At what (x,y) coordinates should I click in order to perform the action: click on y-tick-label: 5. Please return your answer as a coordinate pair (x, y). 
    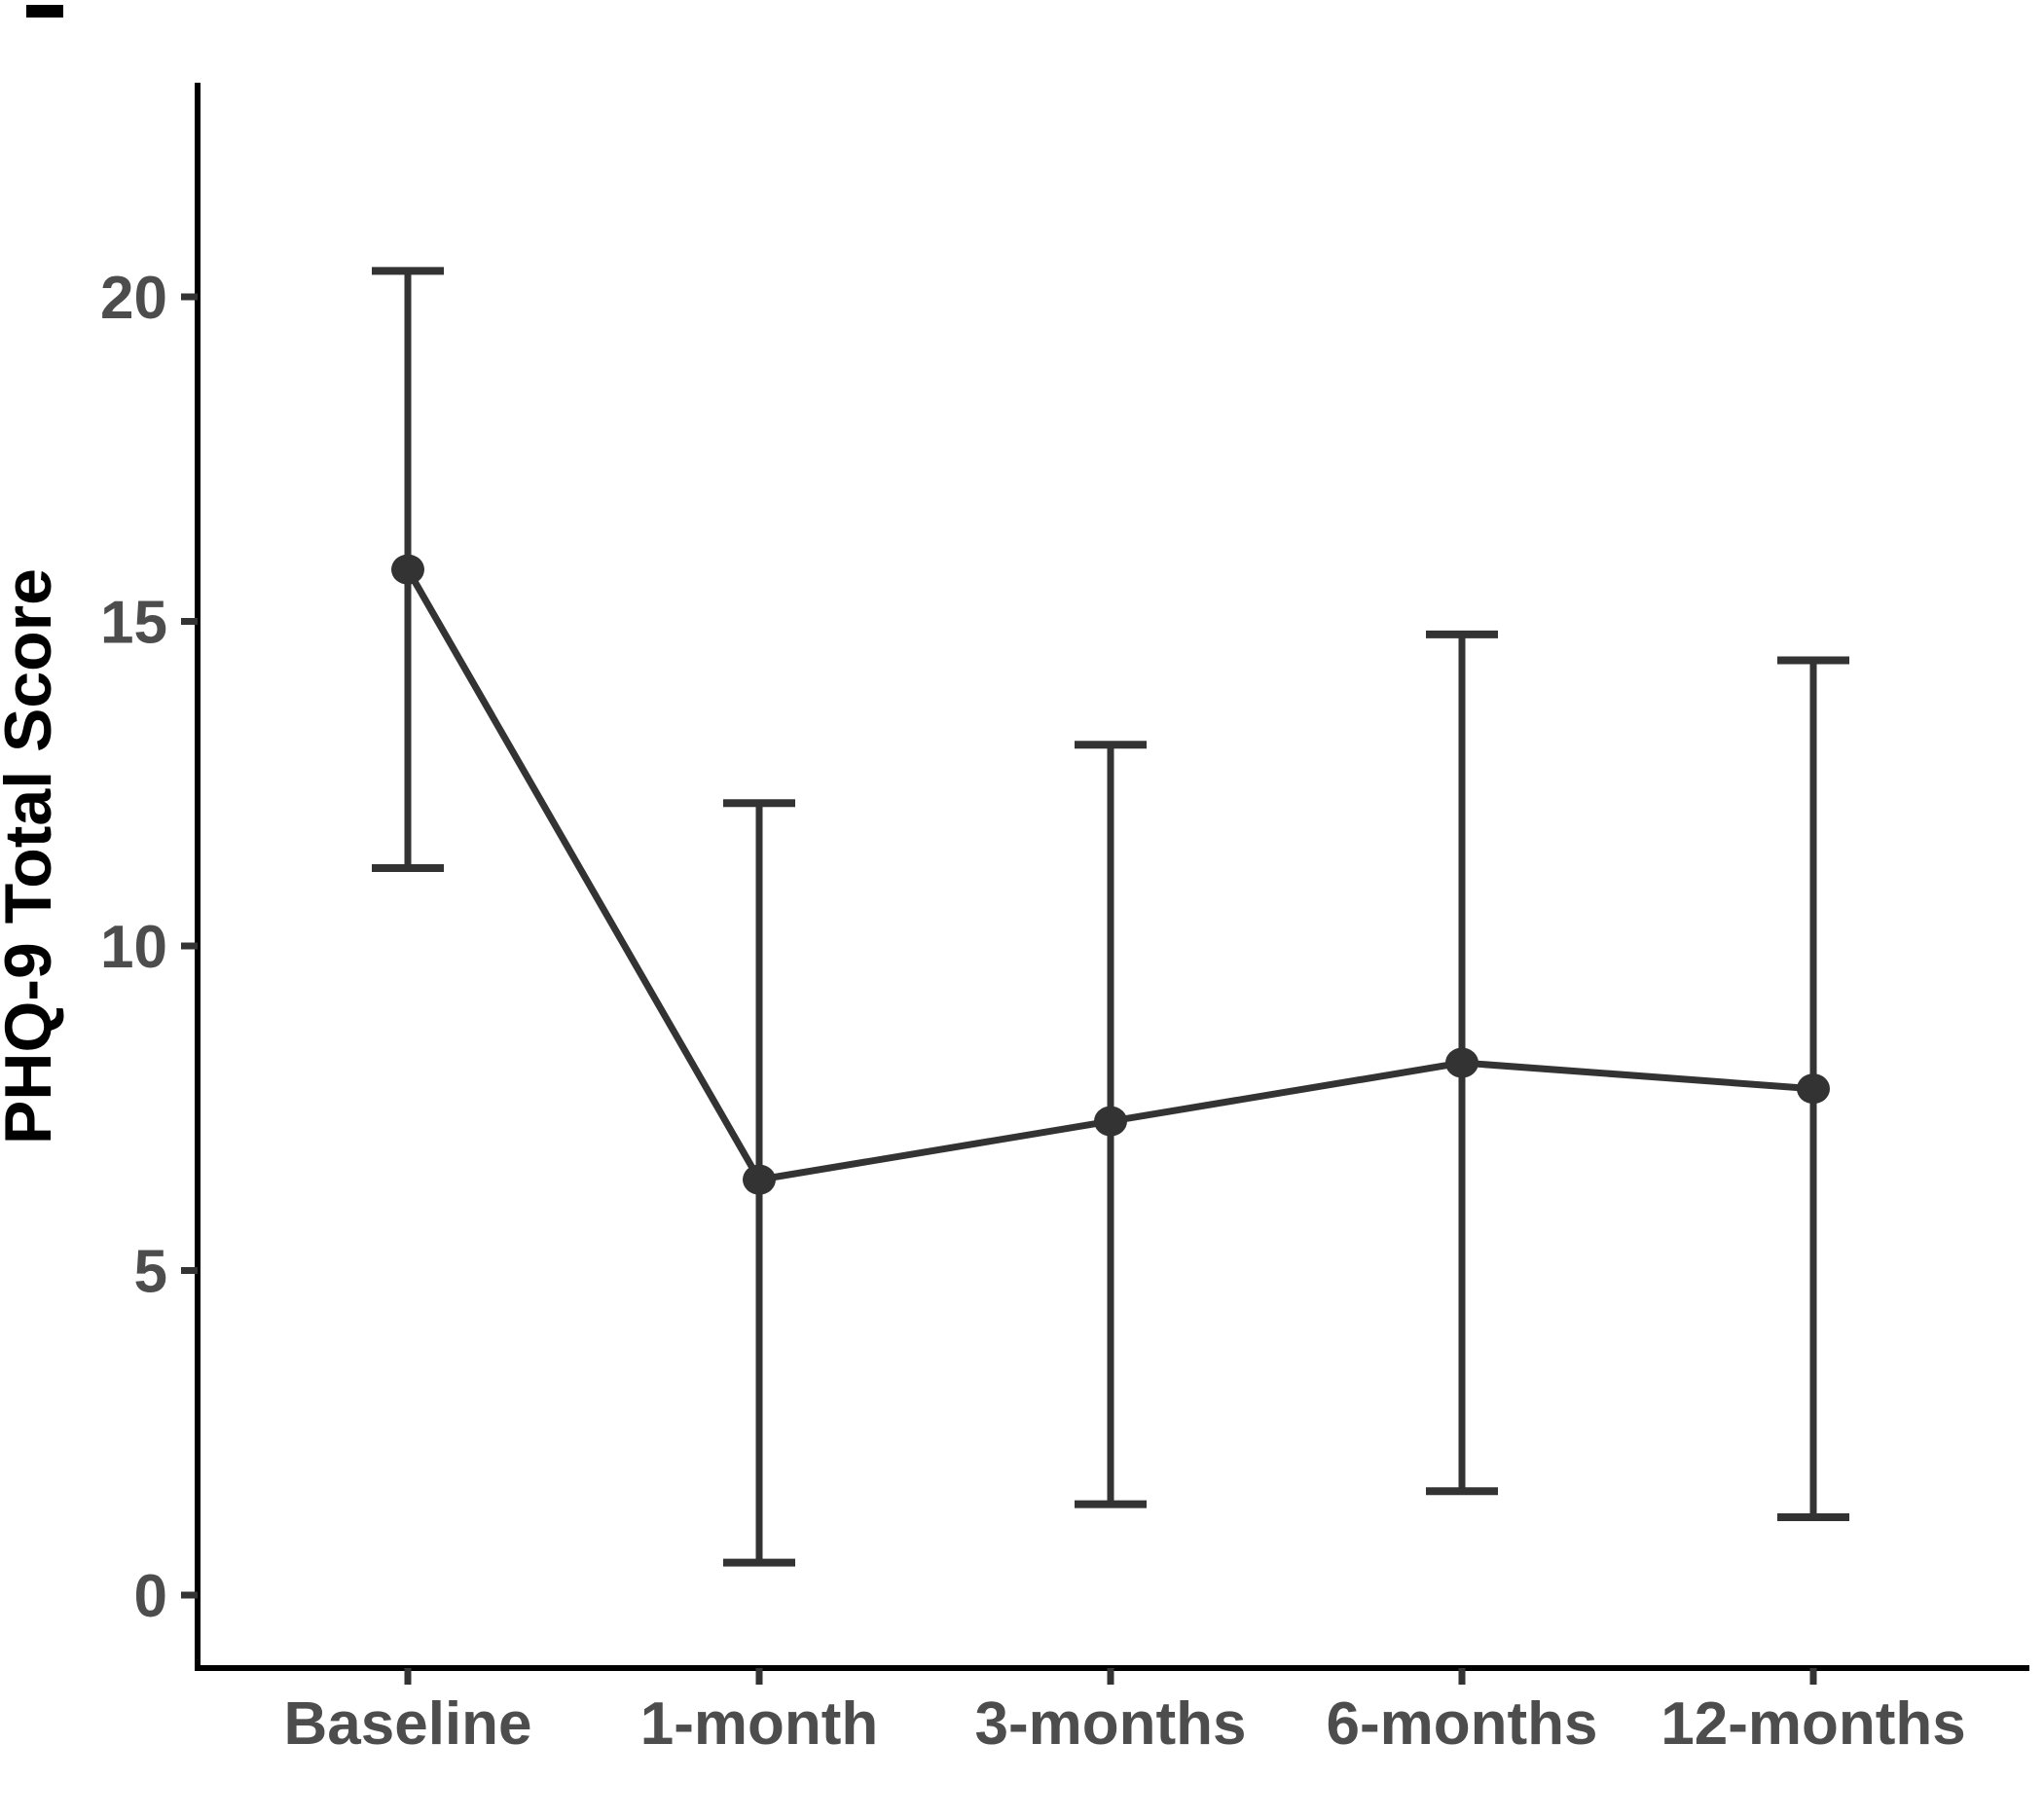
    Looking at the image, I should click on (151, 1272).